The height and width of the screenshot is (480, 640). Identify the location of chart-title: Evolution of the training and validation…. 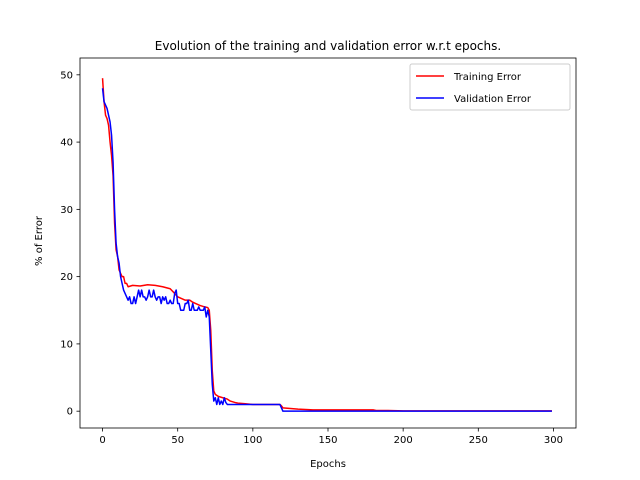
(328, 46).